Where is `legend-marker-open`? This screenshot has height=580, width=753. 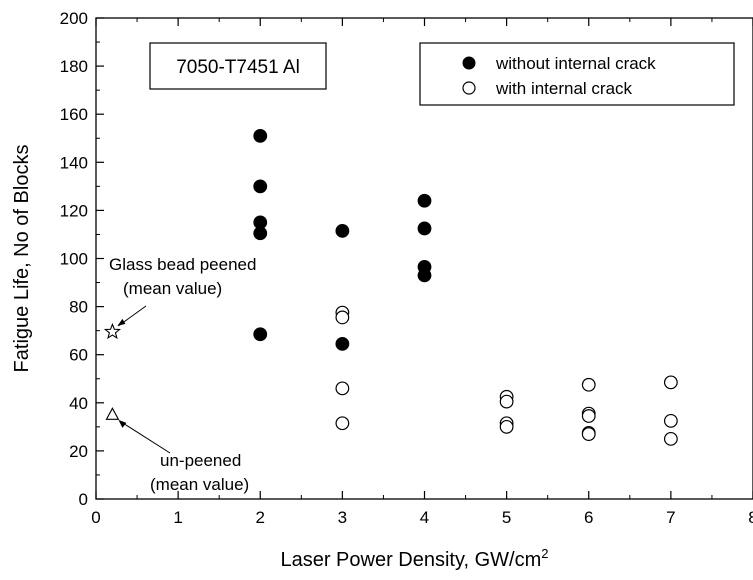
legend-marker-open is located at coordinates (469, 88).